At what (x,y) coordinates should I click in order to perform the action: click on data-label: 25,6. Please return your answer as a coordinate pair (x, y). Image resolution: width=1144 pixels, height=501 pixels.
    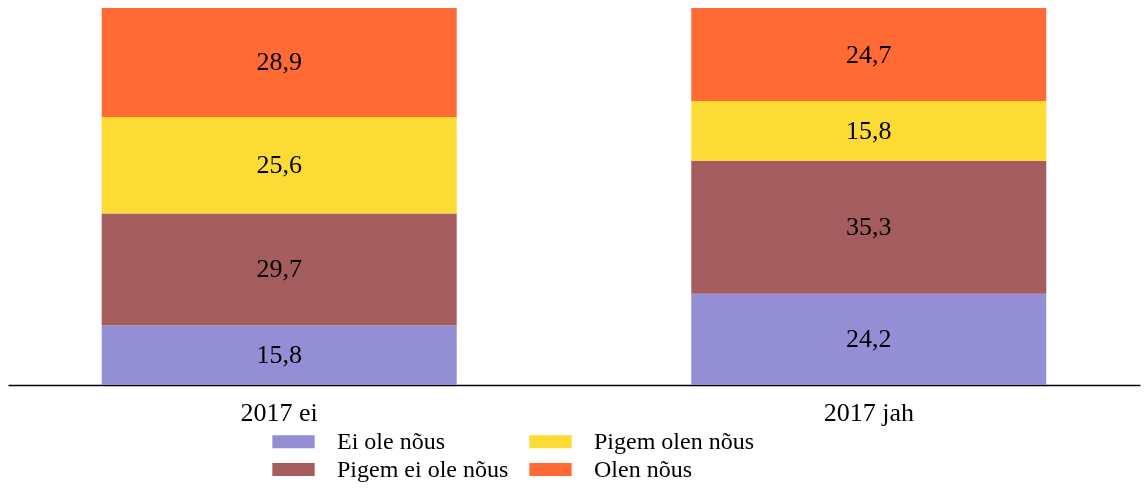
    Looking at the image, I should click on (279, 165).